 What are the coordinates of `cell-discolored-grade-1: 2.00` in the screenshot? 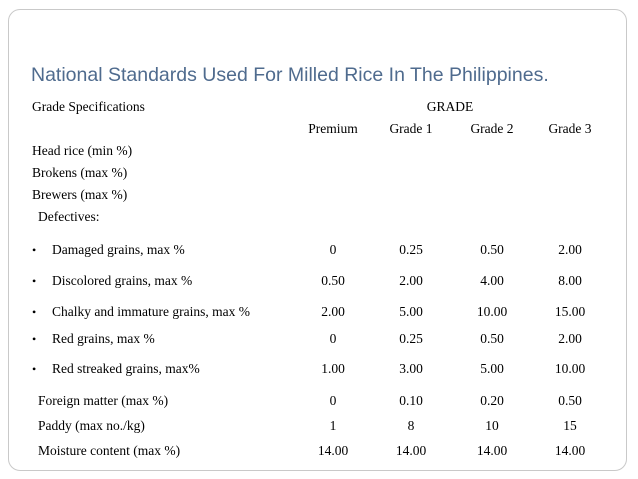 It's located at (411, 280).